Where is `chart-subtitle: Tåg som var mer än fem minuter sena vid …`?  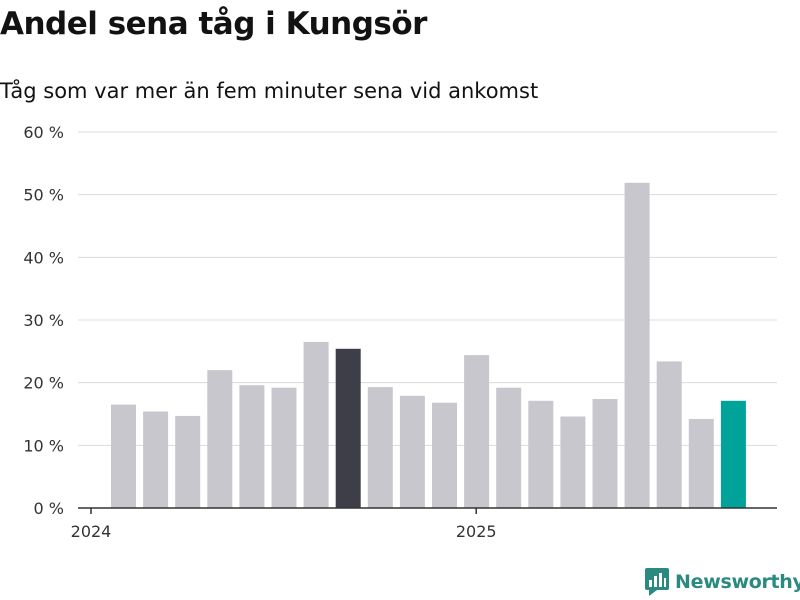
chart-subtitle: Tåg som var mer än fem minuter sena vid … is located at coordinates (269, 91).